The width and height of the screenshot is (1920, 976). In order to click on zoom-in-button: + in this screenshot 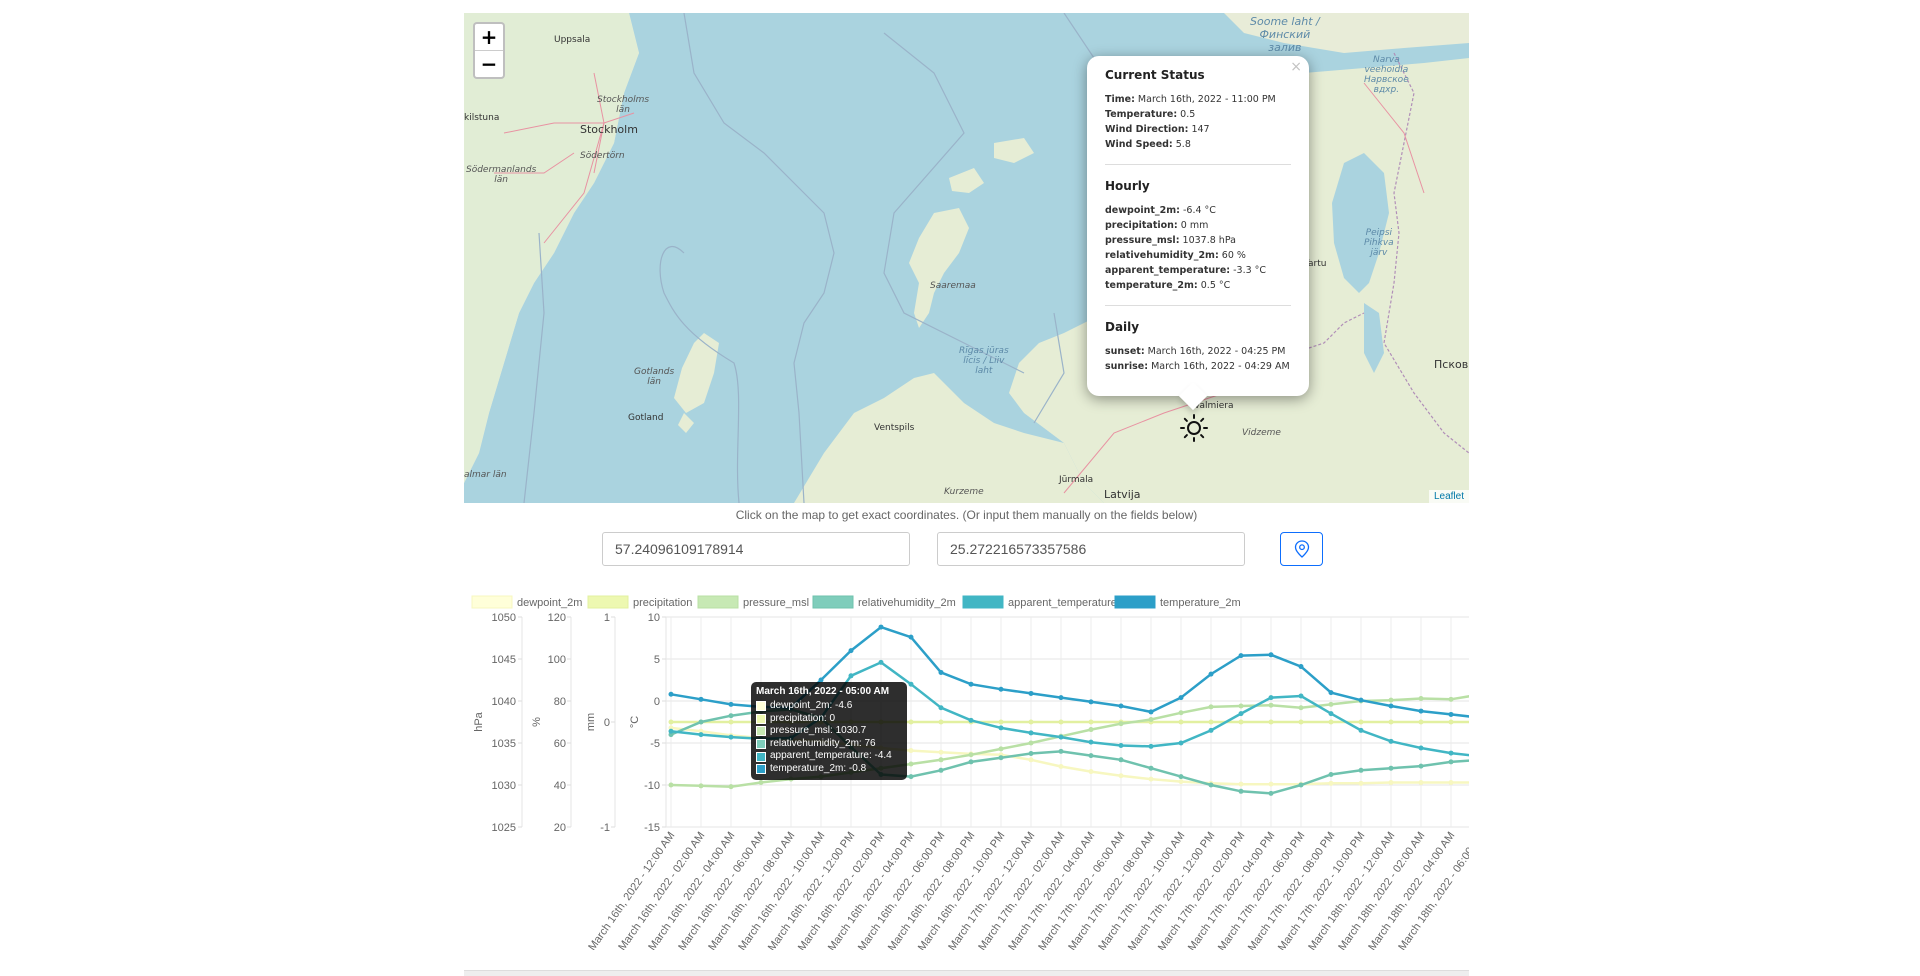, I will do `click(489, 37)`.